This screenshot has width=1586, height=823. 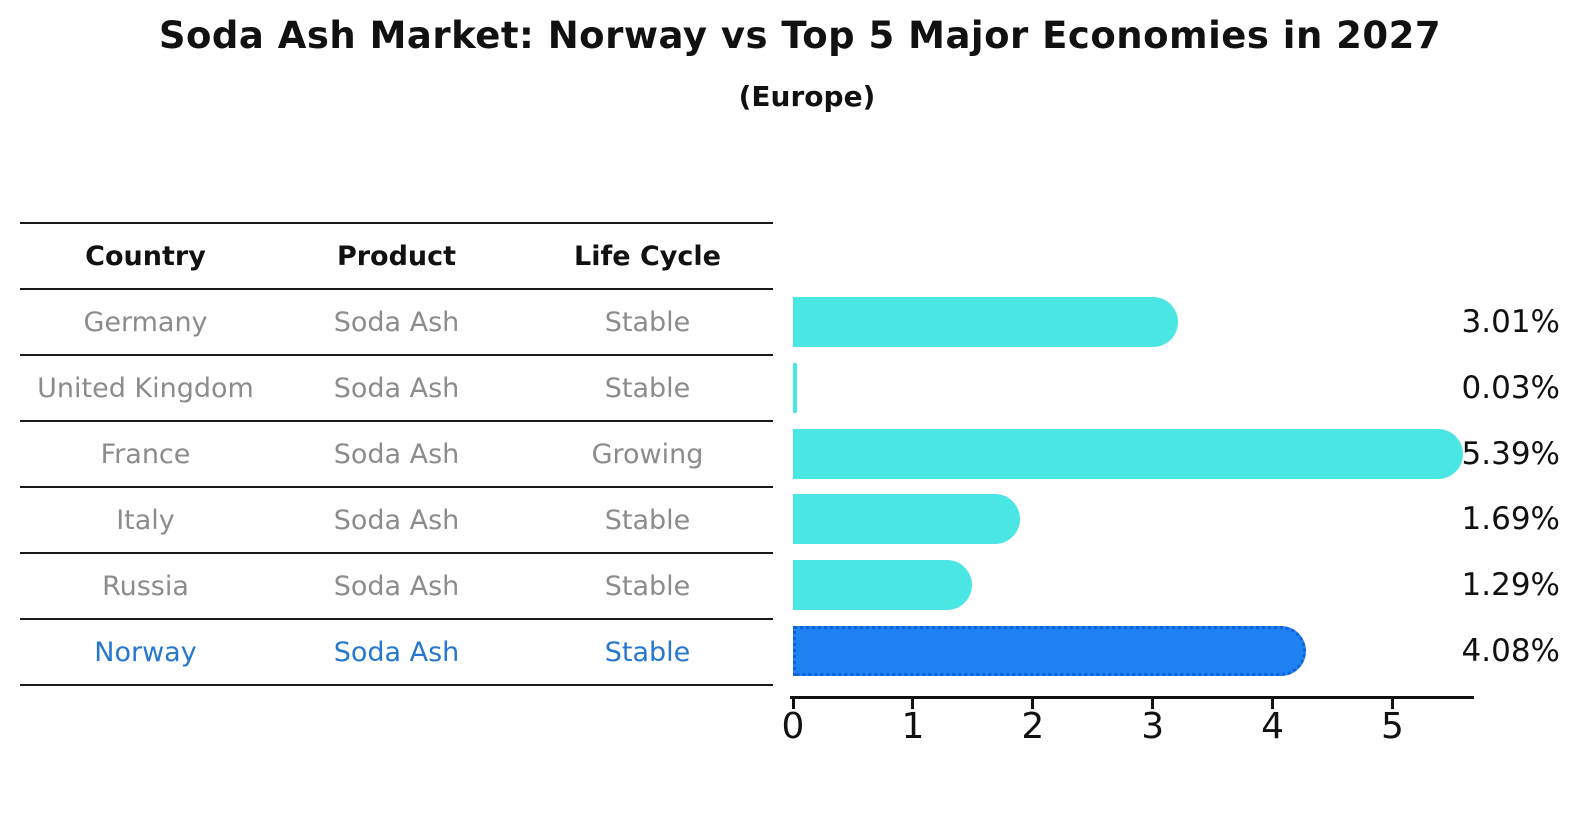 I want to click on bar-norway, so click(x=1050, y=651).